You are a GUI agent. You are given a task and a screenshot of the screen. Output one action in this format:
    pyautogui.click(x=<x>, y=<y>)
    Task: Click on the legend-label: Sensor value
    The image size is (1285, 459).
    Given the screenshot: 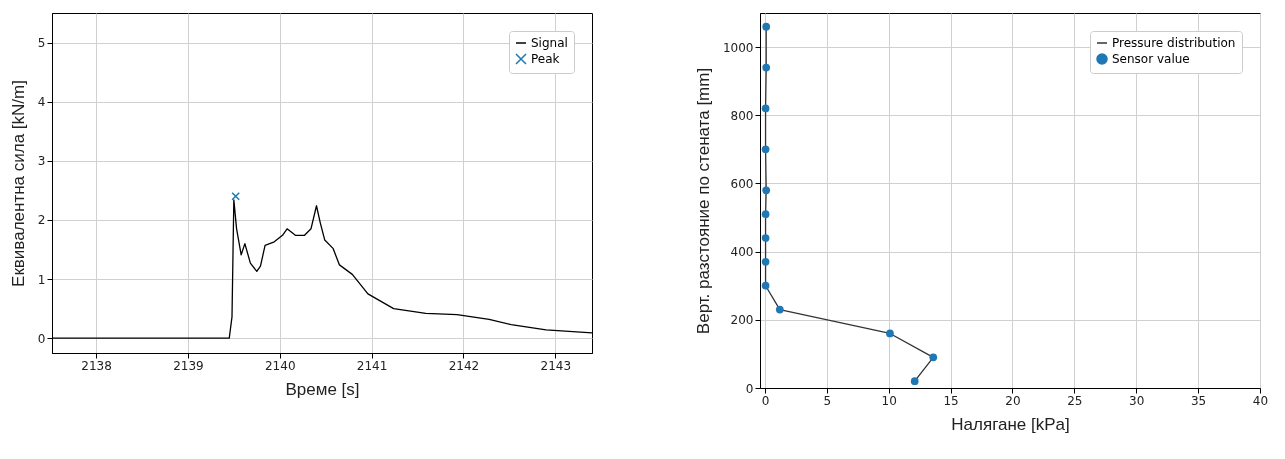 What is the action you would take?
    pyautogui.click(x=1151, y=59)
    